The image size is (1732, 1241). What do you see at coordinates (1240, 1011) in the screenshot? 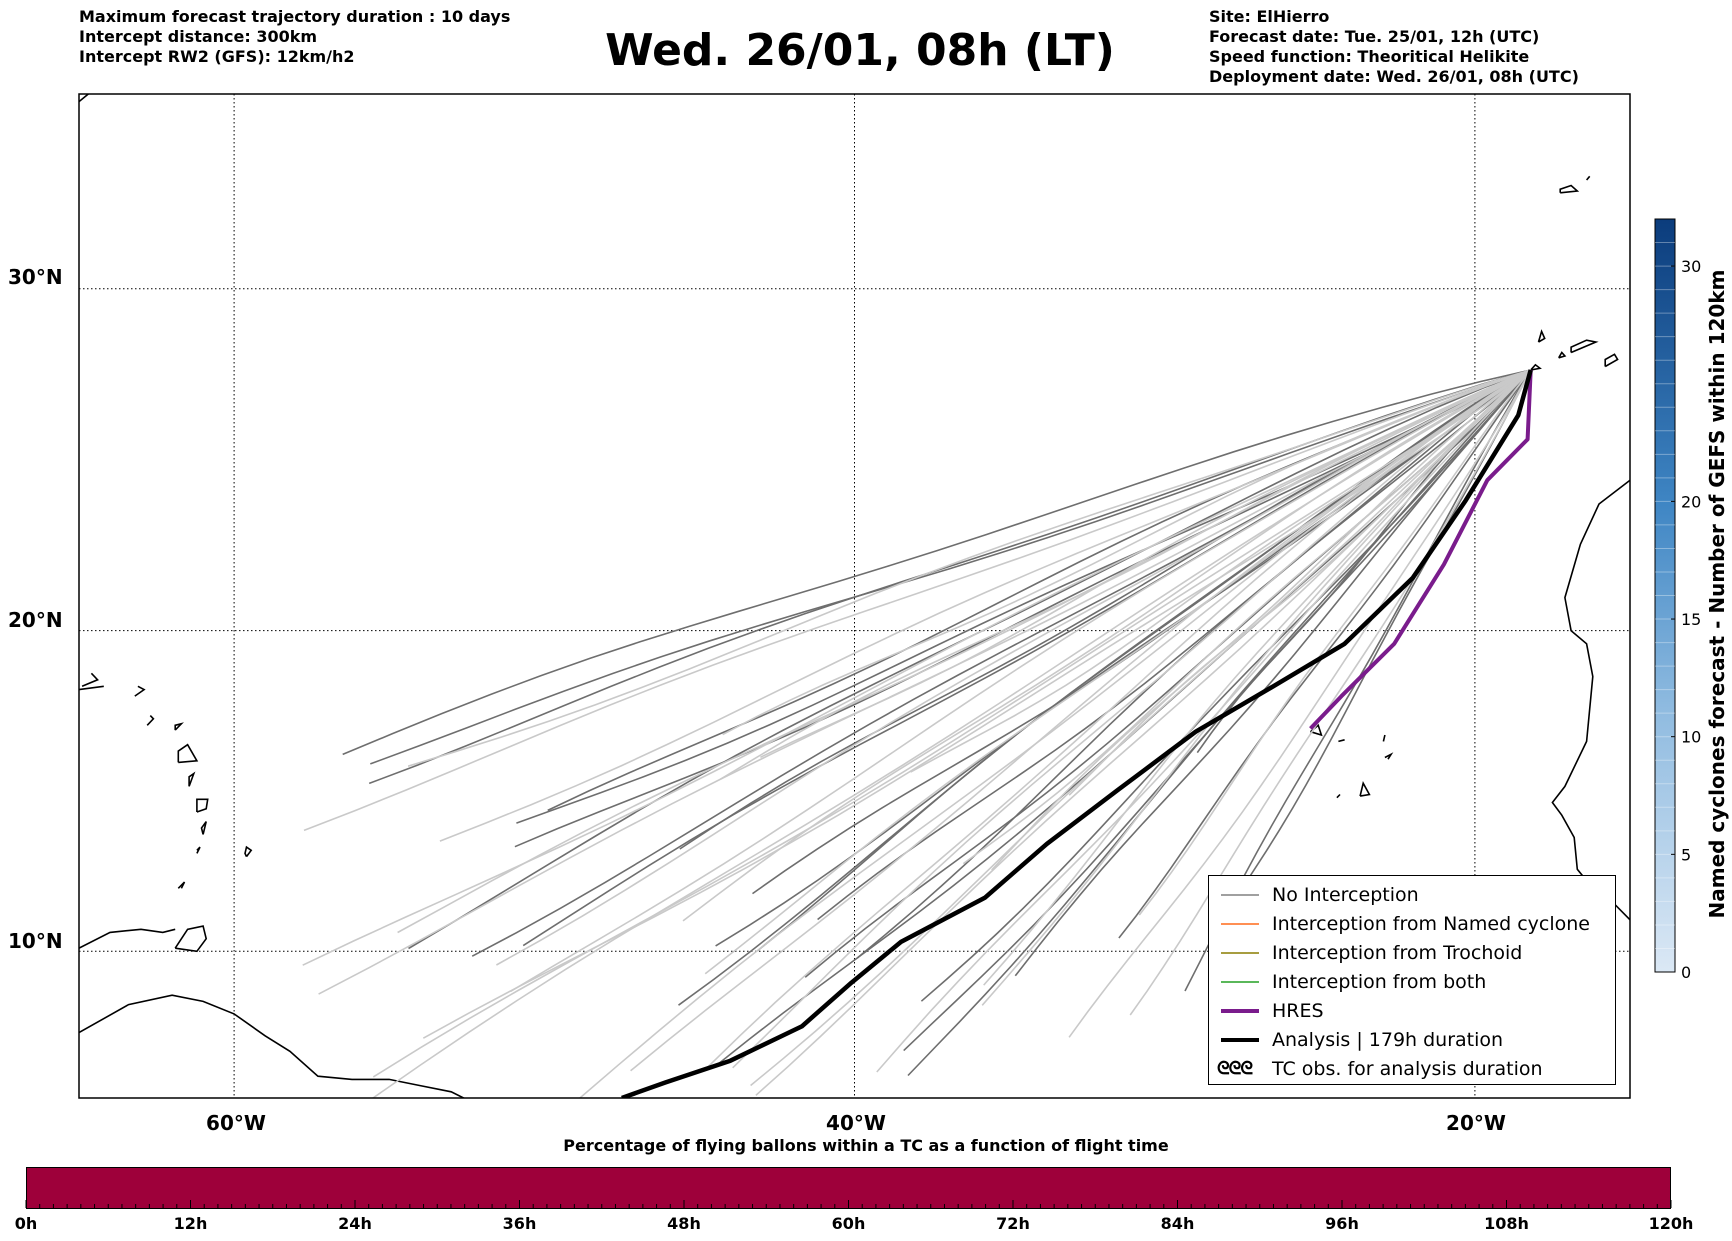
I see `hres-line-icon` at bounding box center [1240, 1011].